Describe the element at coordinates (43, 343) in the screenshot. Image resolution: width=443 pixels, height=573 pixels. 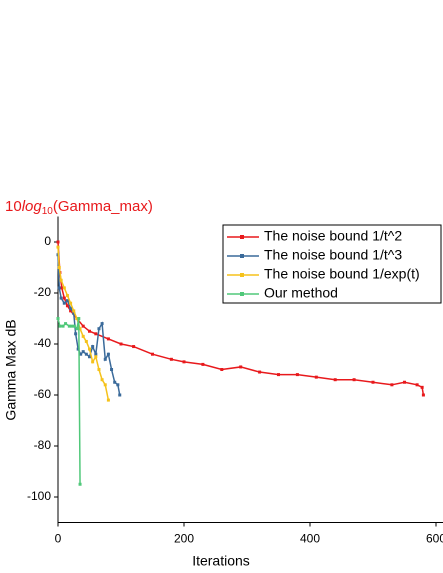
I see `y-tick-label: -40` at that location.